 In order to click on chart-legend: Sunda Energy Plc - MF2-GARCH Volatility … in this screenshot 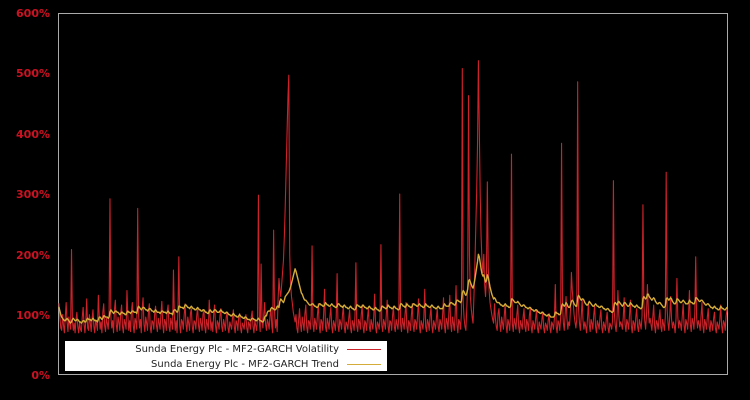, I will do `click(226, 356)`.